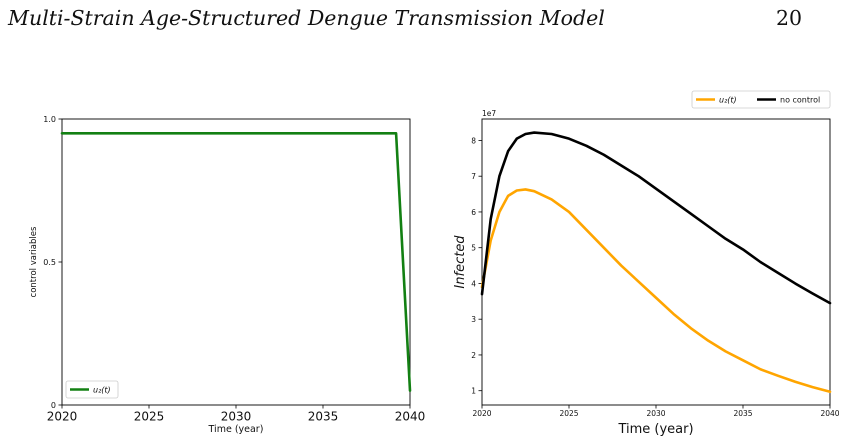 The height and width of the screenshot is (443, 846). I want to click on y-tick-label: 5, so click(473, 248).